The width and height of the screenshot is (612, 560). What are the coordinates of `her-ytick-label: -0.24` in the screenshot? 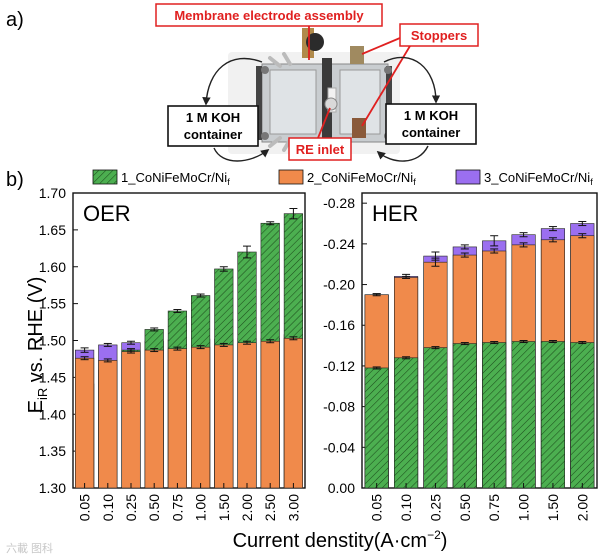 It's located at (339, 244).